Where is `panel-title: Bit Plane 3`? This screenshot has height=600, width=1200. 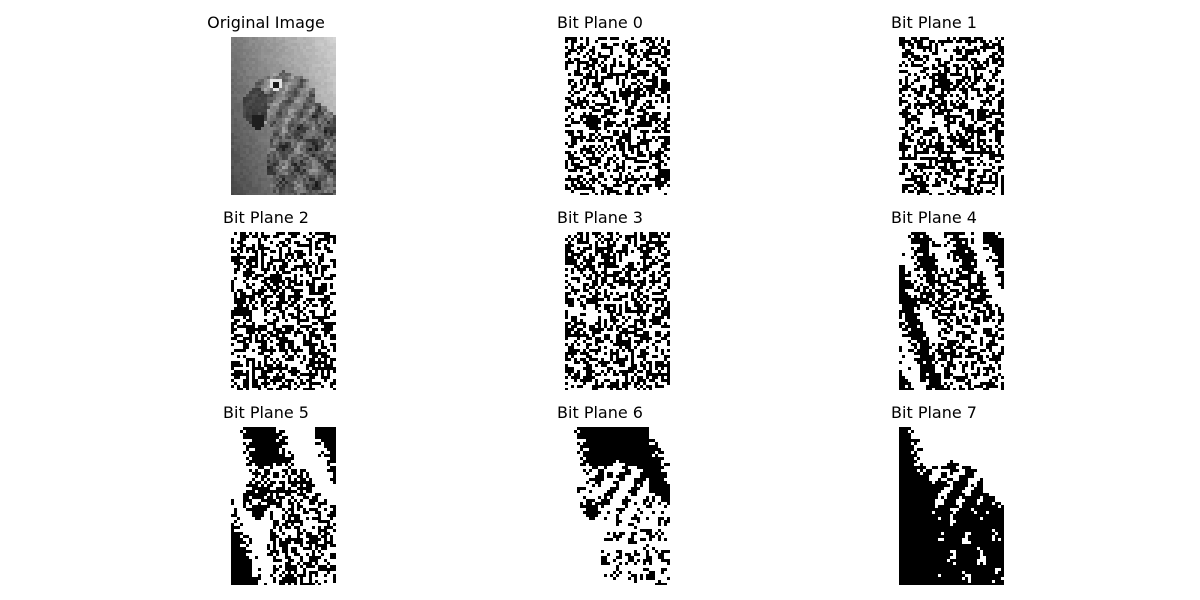
panel-title: Bit Plane 3 is located at coordinates (600, 217).